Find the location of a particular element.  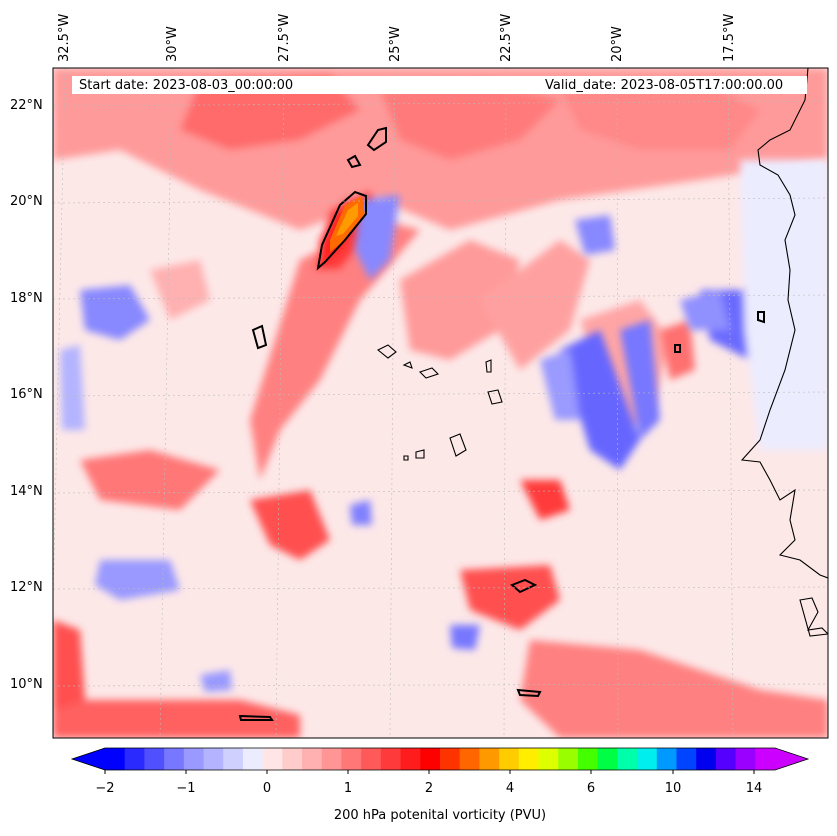

colorbar-tick-1: 1 is located at coordinates (348, 788).